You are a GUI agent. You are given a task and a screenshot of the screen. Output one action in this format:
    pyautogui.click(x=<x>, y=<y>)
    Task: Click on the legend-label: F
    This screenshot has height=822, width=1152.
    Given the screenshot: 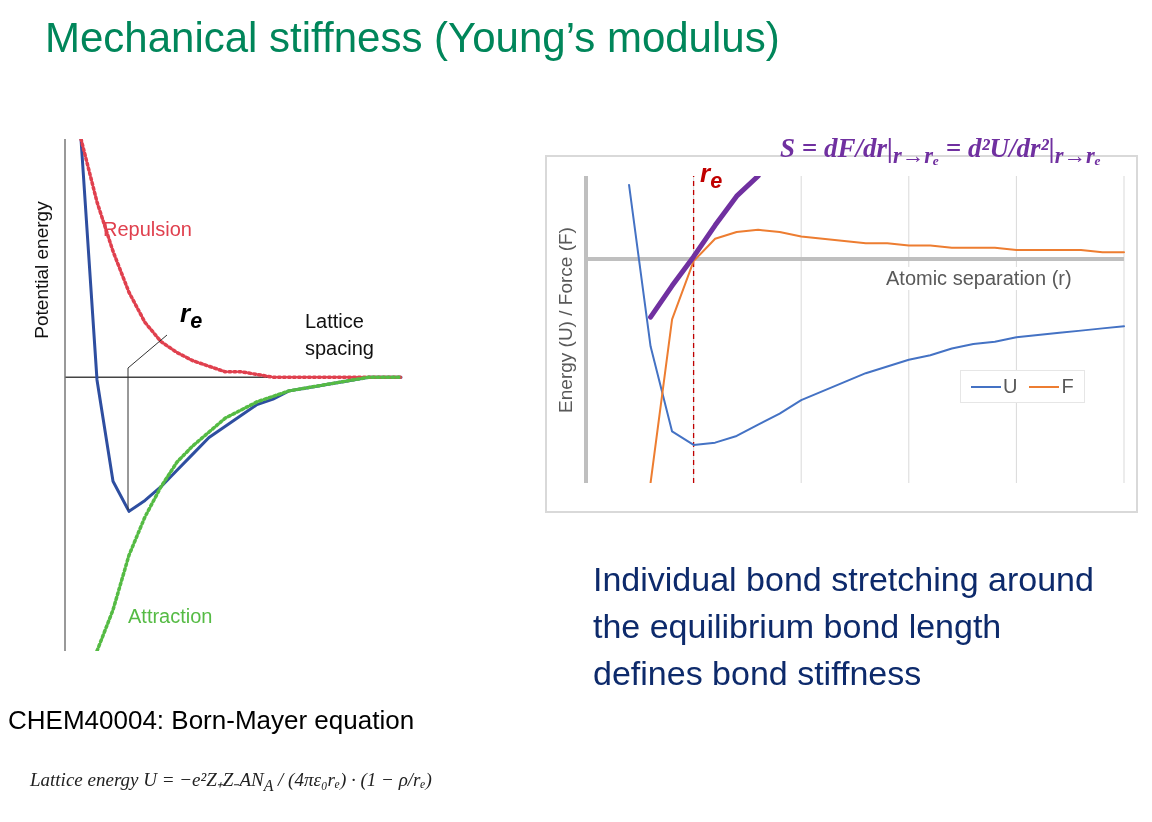 What is the action you would take?
    pyautogui.click(x=1067, y=386)
    